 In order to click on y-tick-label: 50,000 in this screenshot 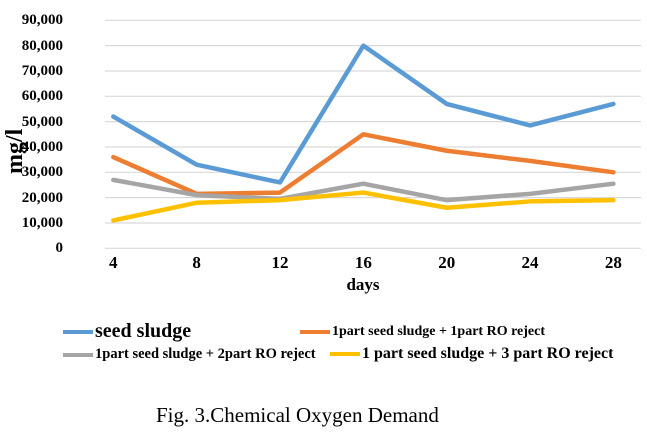, I will do `click(42, 121)`.